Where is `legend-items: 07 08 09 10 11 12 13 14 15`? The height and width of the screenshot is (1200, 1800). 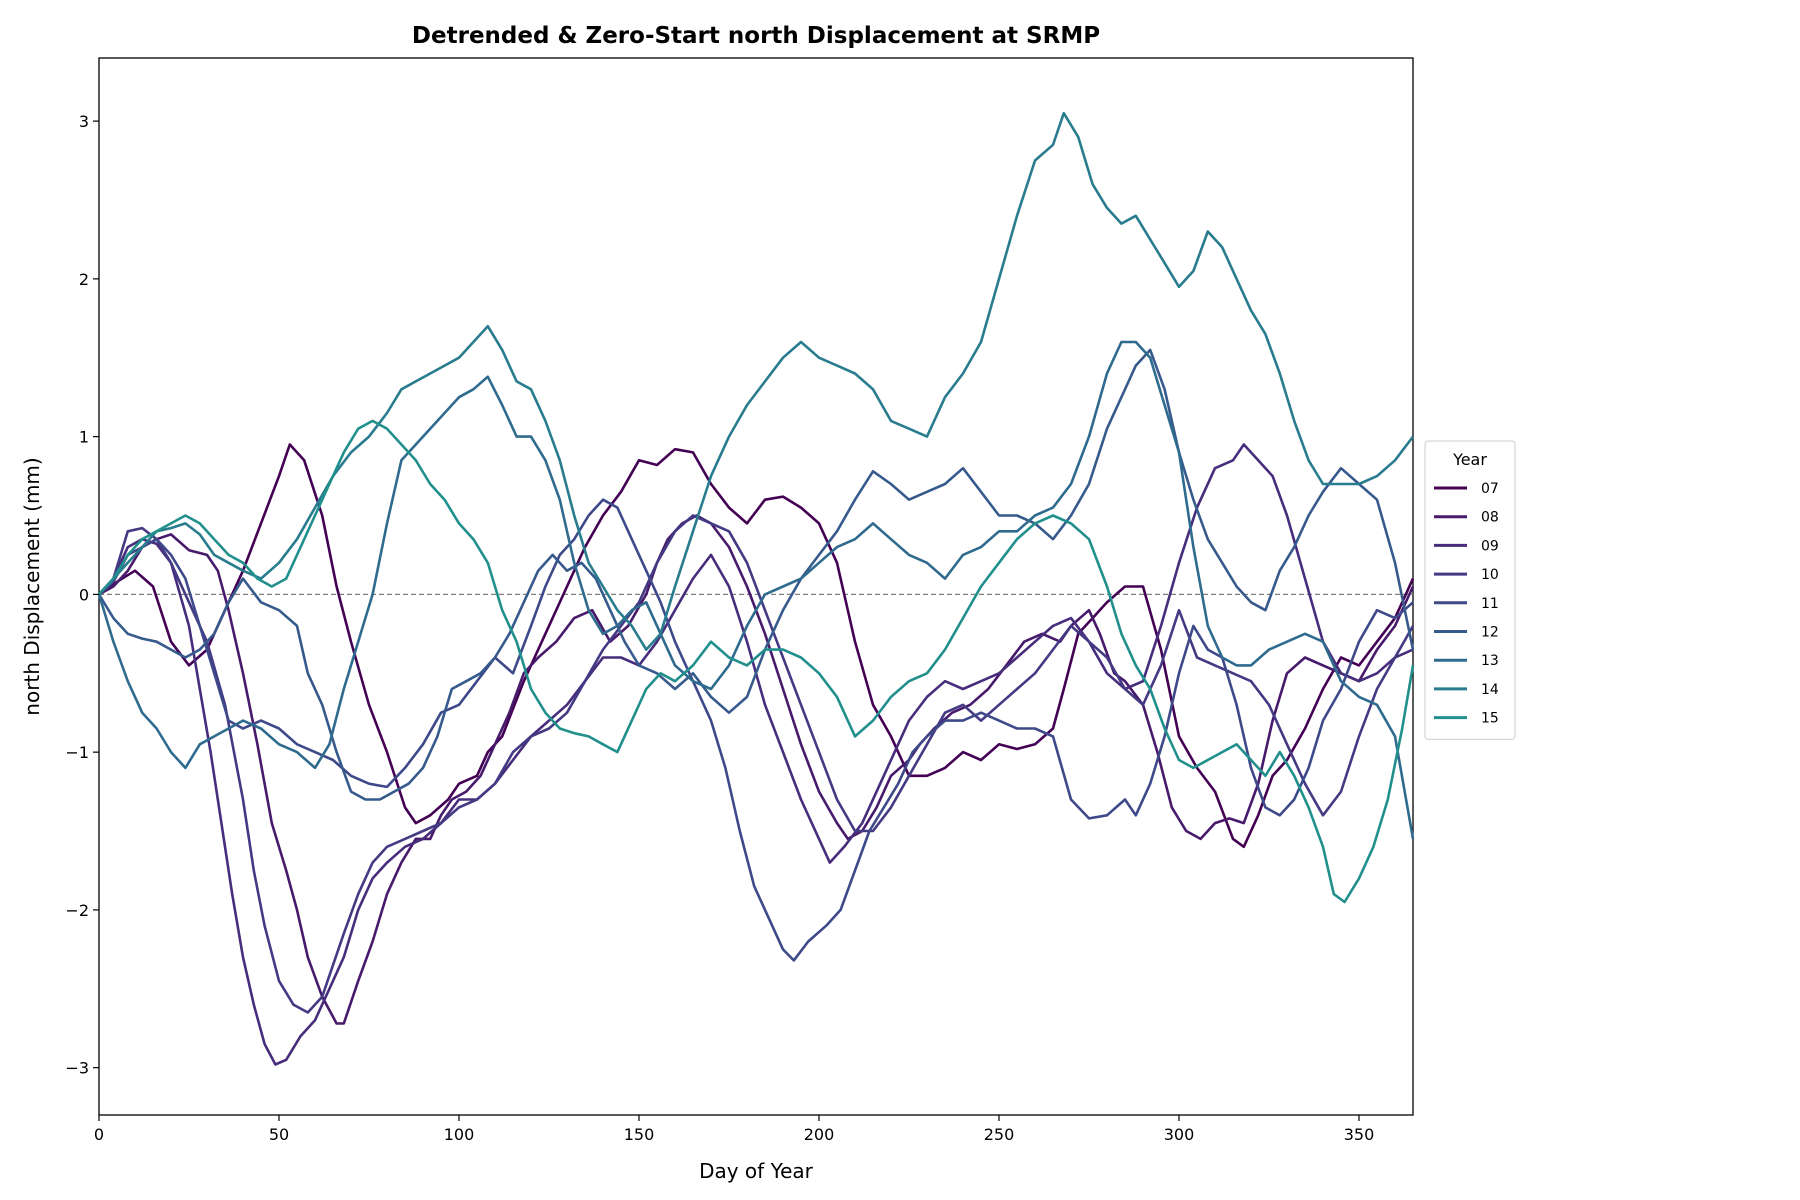 legend-items: 07 08 09 10 11 12 13 14 15 is located at coordinates (1466, 604).